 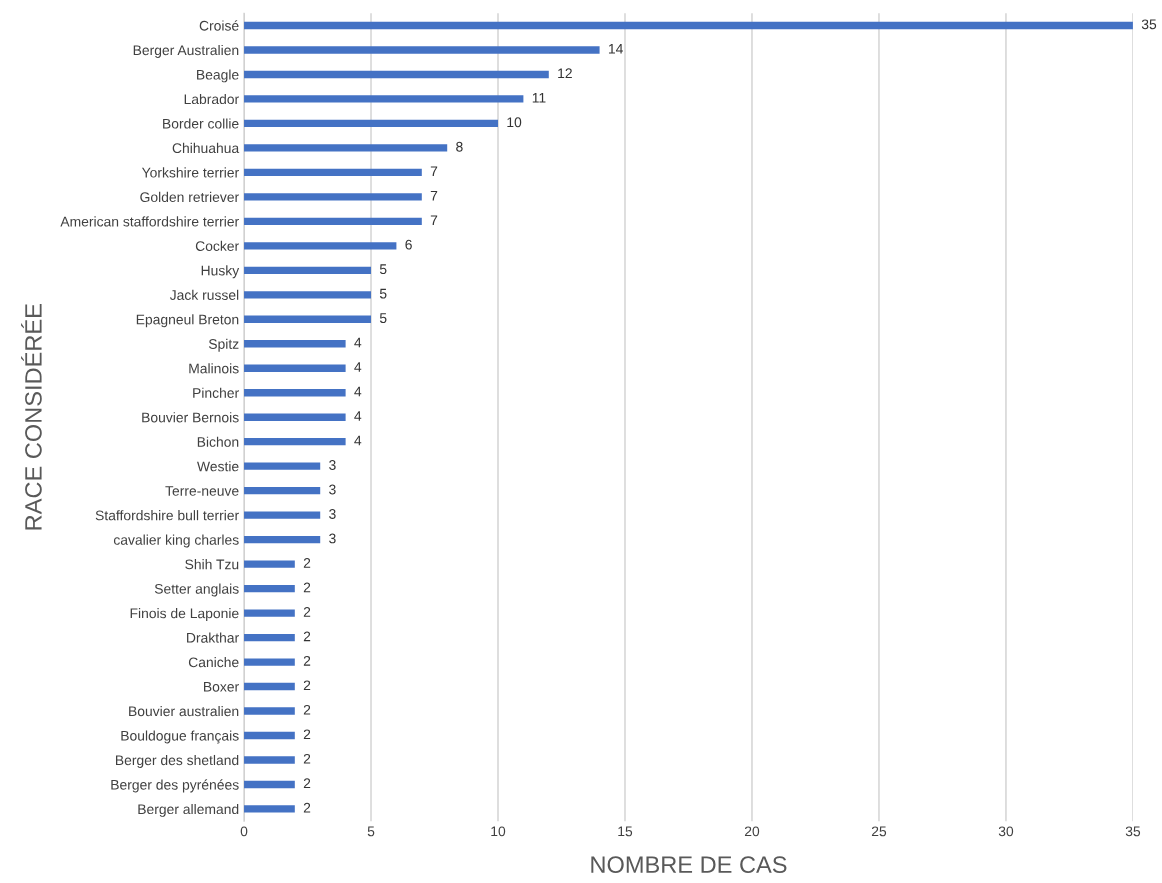 What do you see at coordinates (190, 172) in the screenshot?
I see `y-tick-label: Yorkshire terrier` at bounding box center [190, 172].